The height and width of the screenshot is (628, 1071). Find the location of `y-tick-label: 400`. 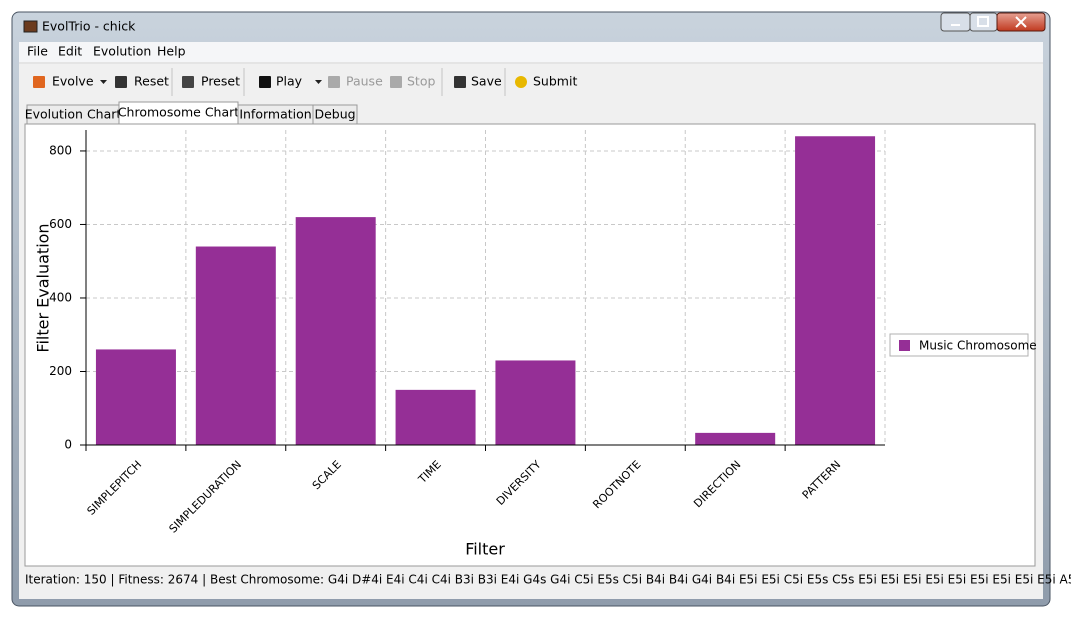

y-tick-label: 400 is located at coordinates (60, 297).